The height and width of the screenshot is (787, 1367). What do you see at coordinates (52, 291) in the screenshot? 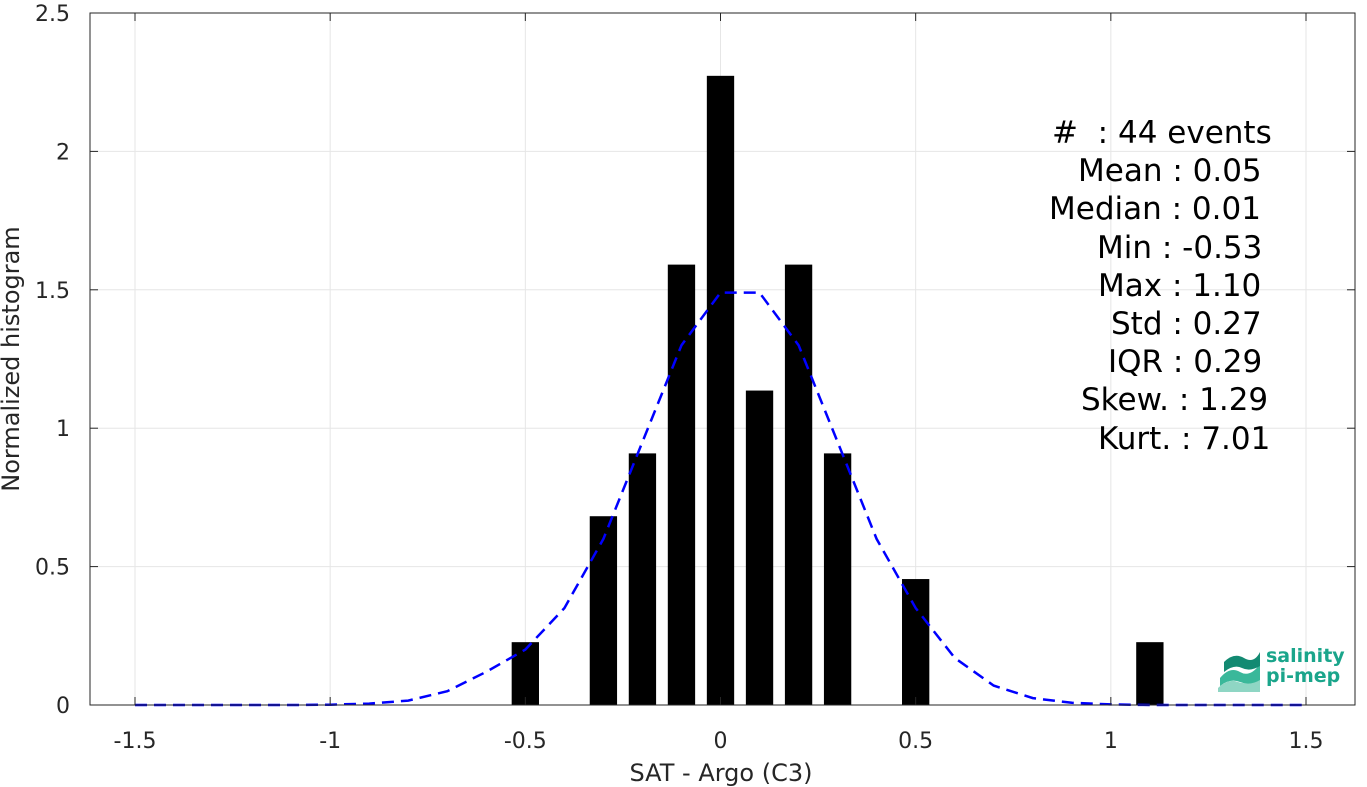
I see `y-tick-label: 1.5` at bounding box center [52, 291].